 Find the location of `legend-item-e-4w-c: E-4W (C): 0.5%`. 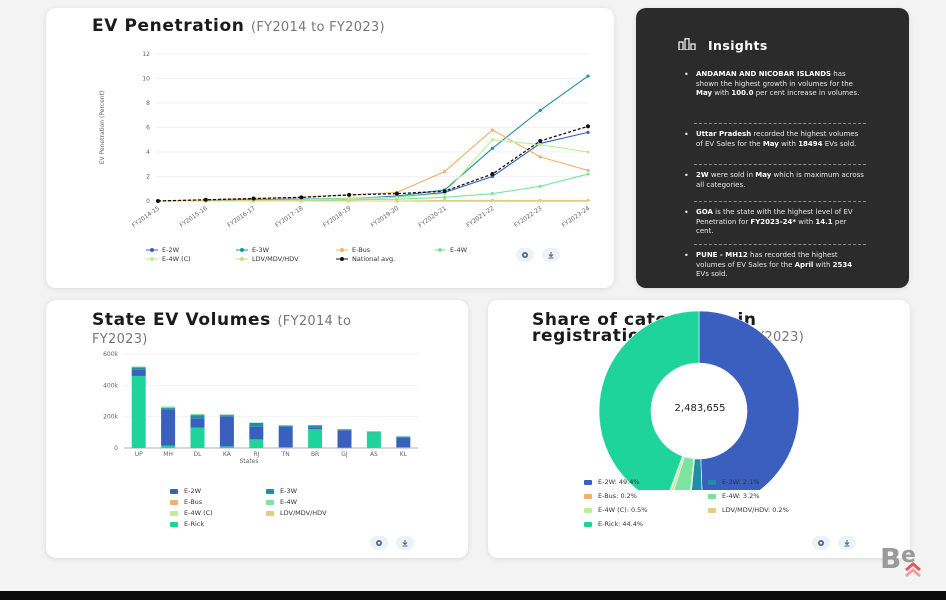

legend-item-e-4w-c: E-4W (C): 0.5% is located at coordinates (615, 510).